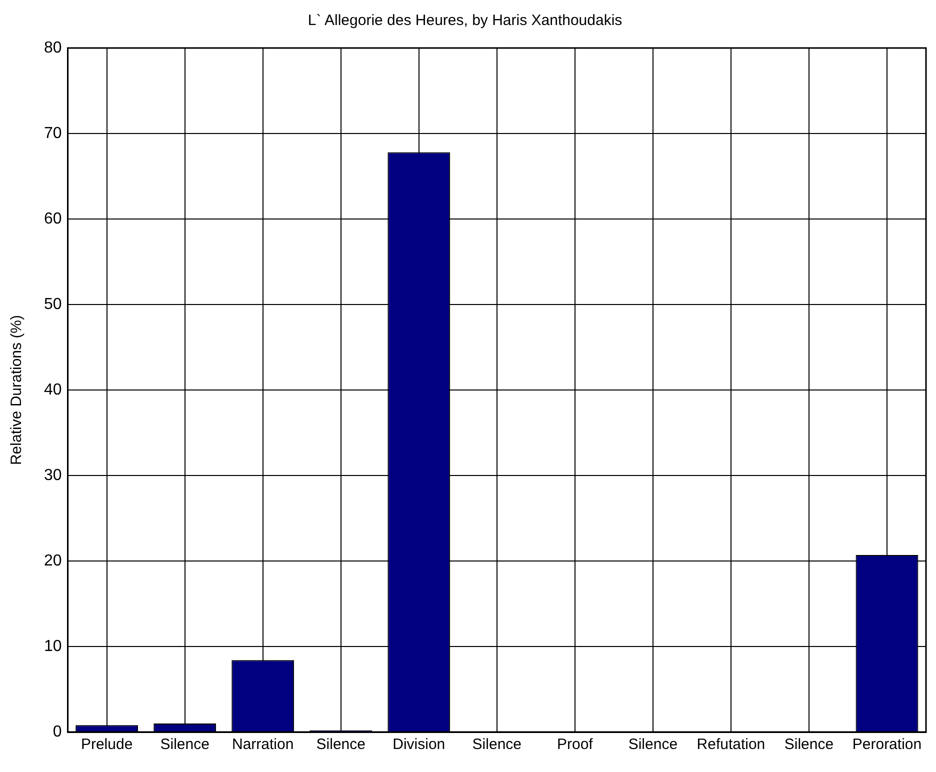 This screenshot has width=936, height=772. Describe the element at coordinates (263, 745) in the screenshot. I see `x-tick-label: Narration` at that location.